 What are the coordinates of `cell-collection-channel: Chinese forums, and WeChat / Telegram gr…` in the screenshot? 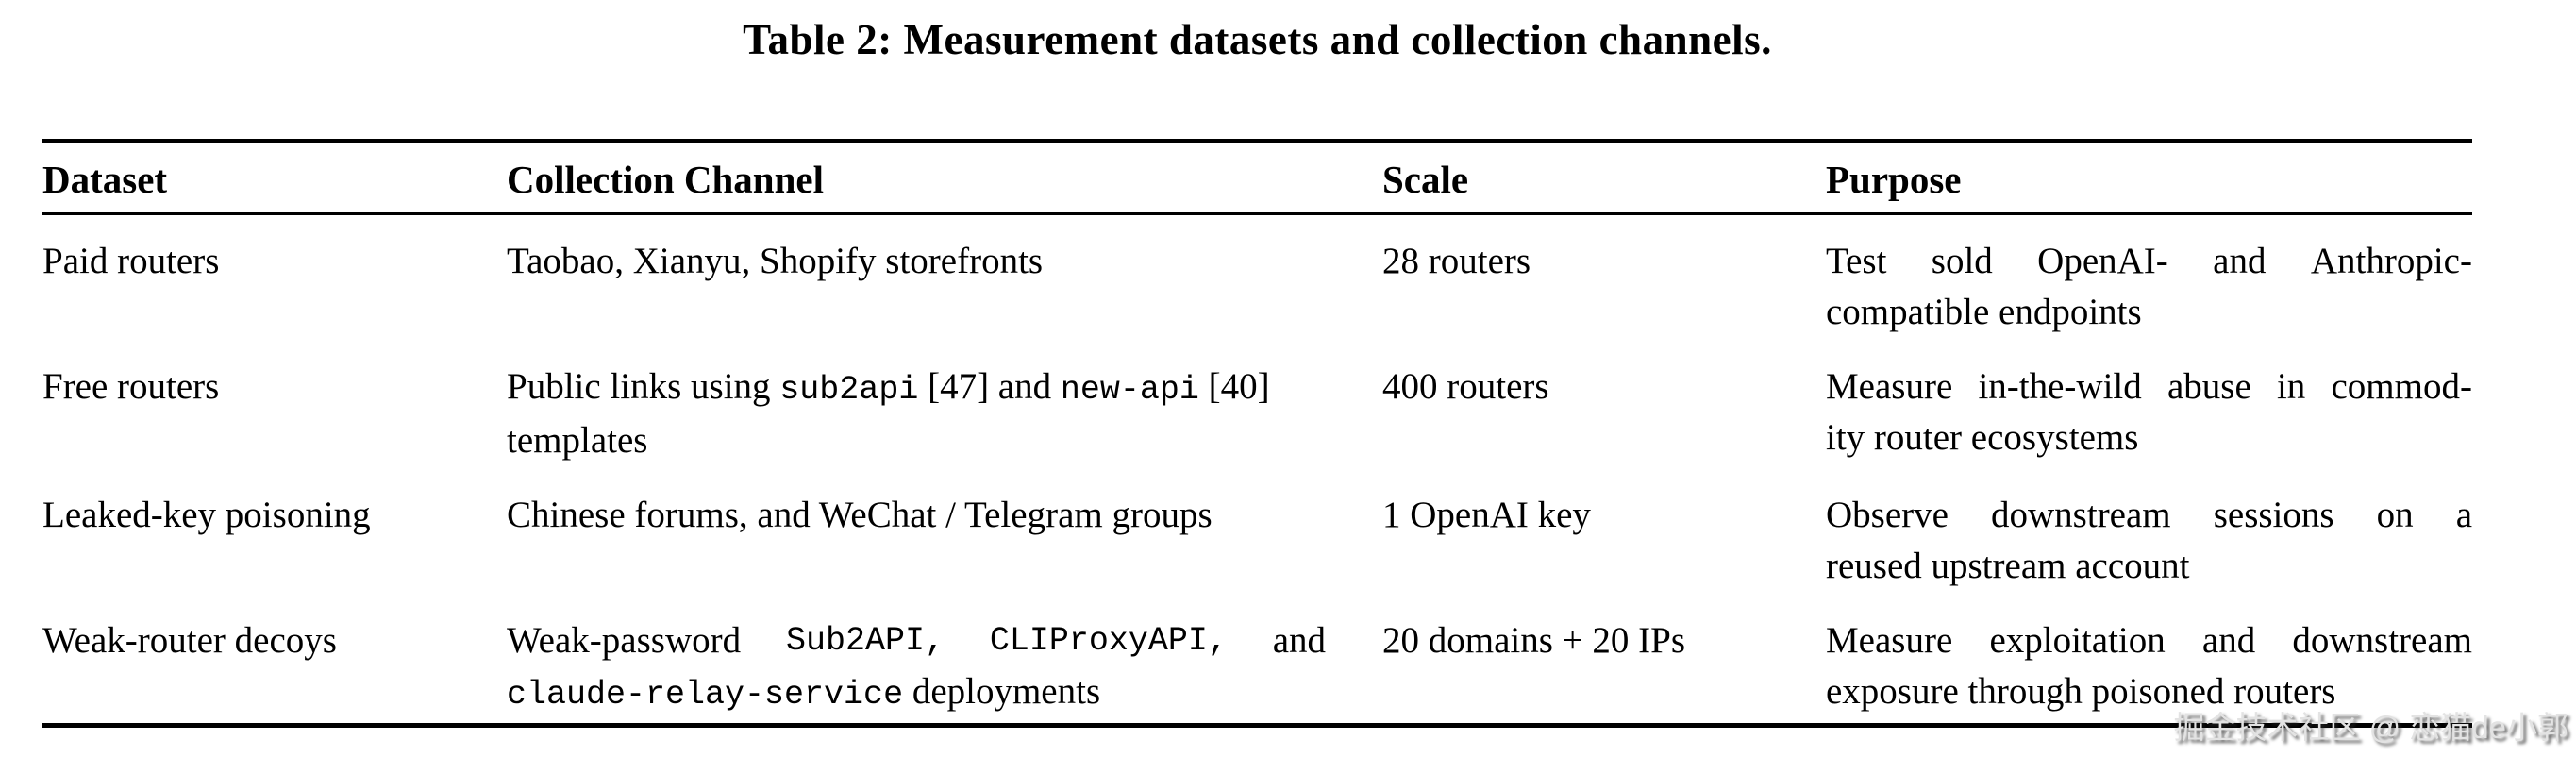 It's located at (944, 532).